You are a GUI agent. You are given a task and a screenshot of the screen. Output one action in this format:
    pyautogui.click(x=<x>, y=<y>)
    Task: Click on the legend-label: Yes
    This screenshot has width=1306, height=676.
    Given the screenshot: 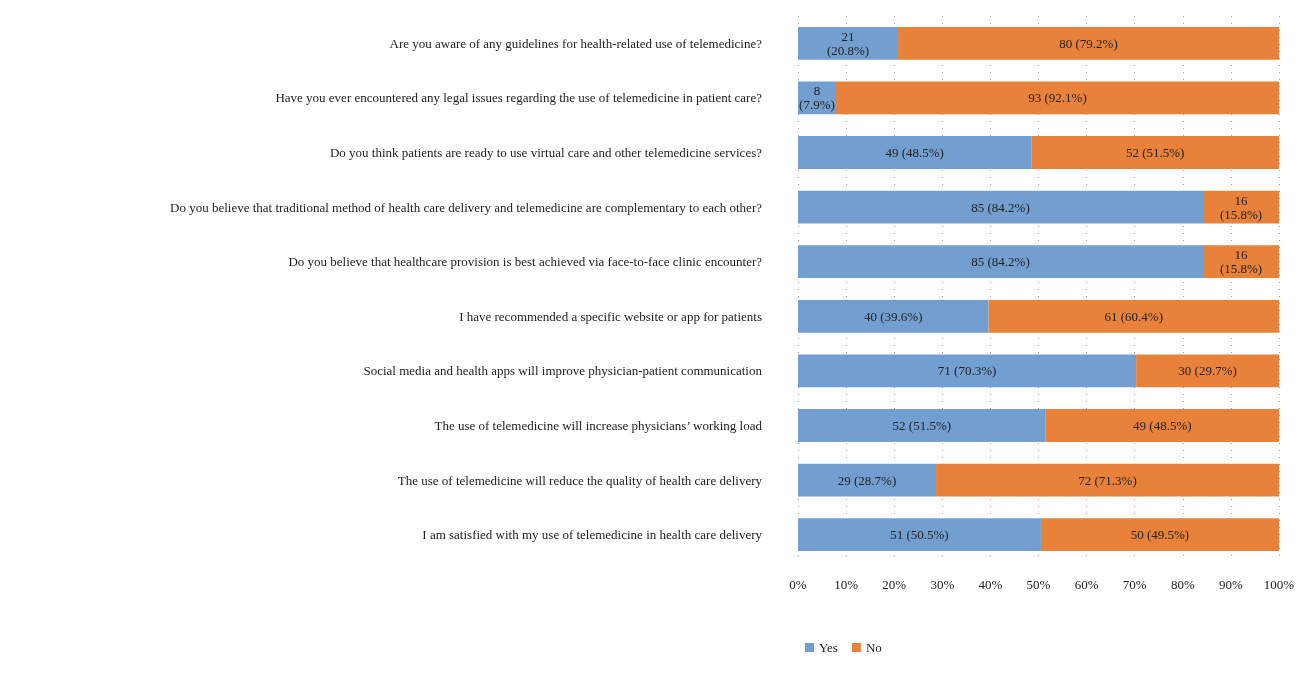 What is the action you would take?
    pyautogui.click(x=828, y=647)
    